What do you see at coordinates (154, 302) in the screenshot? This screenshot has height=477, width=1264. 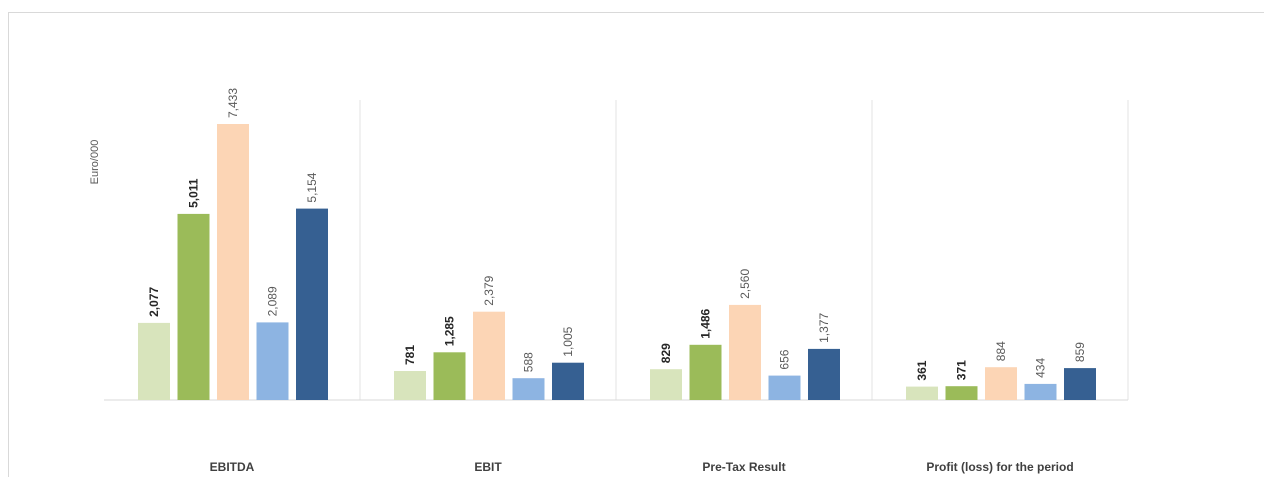 I see `data-label: 2,077` at bounding box center [154, 302].